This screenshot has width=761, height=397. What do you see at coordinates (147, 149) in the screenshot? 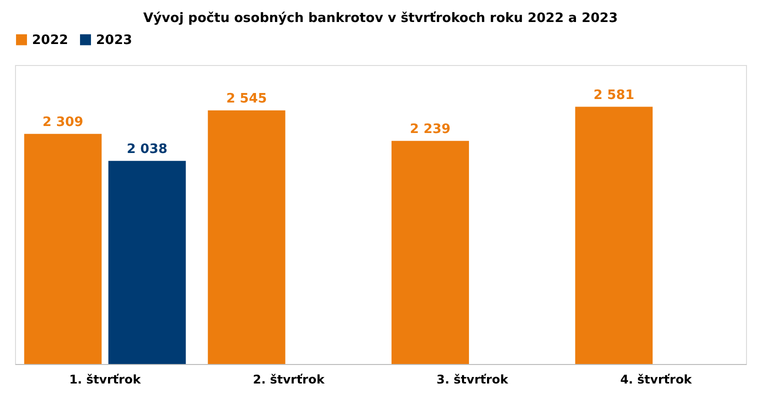
I see `data-label: 2 038` at bounding box center [147, 149].